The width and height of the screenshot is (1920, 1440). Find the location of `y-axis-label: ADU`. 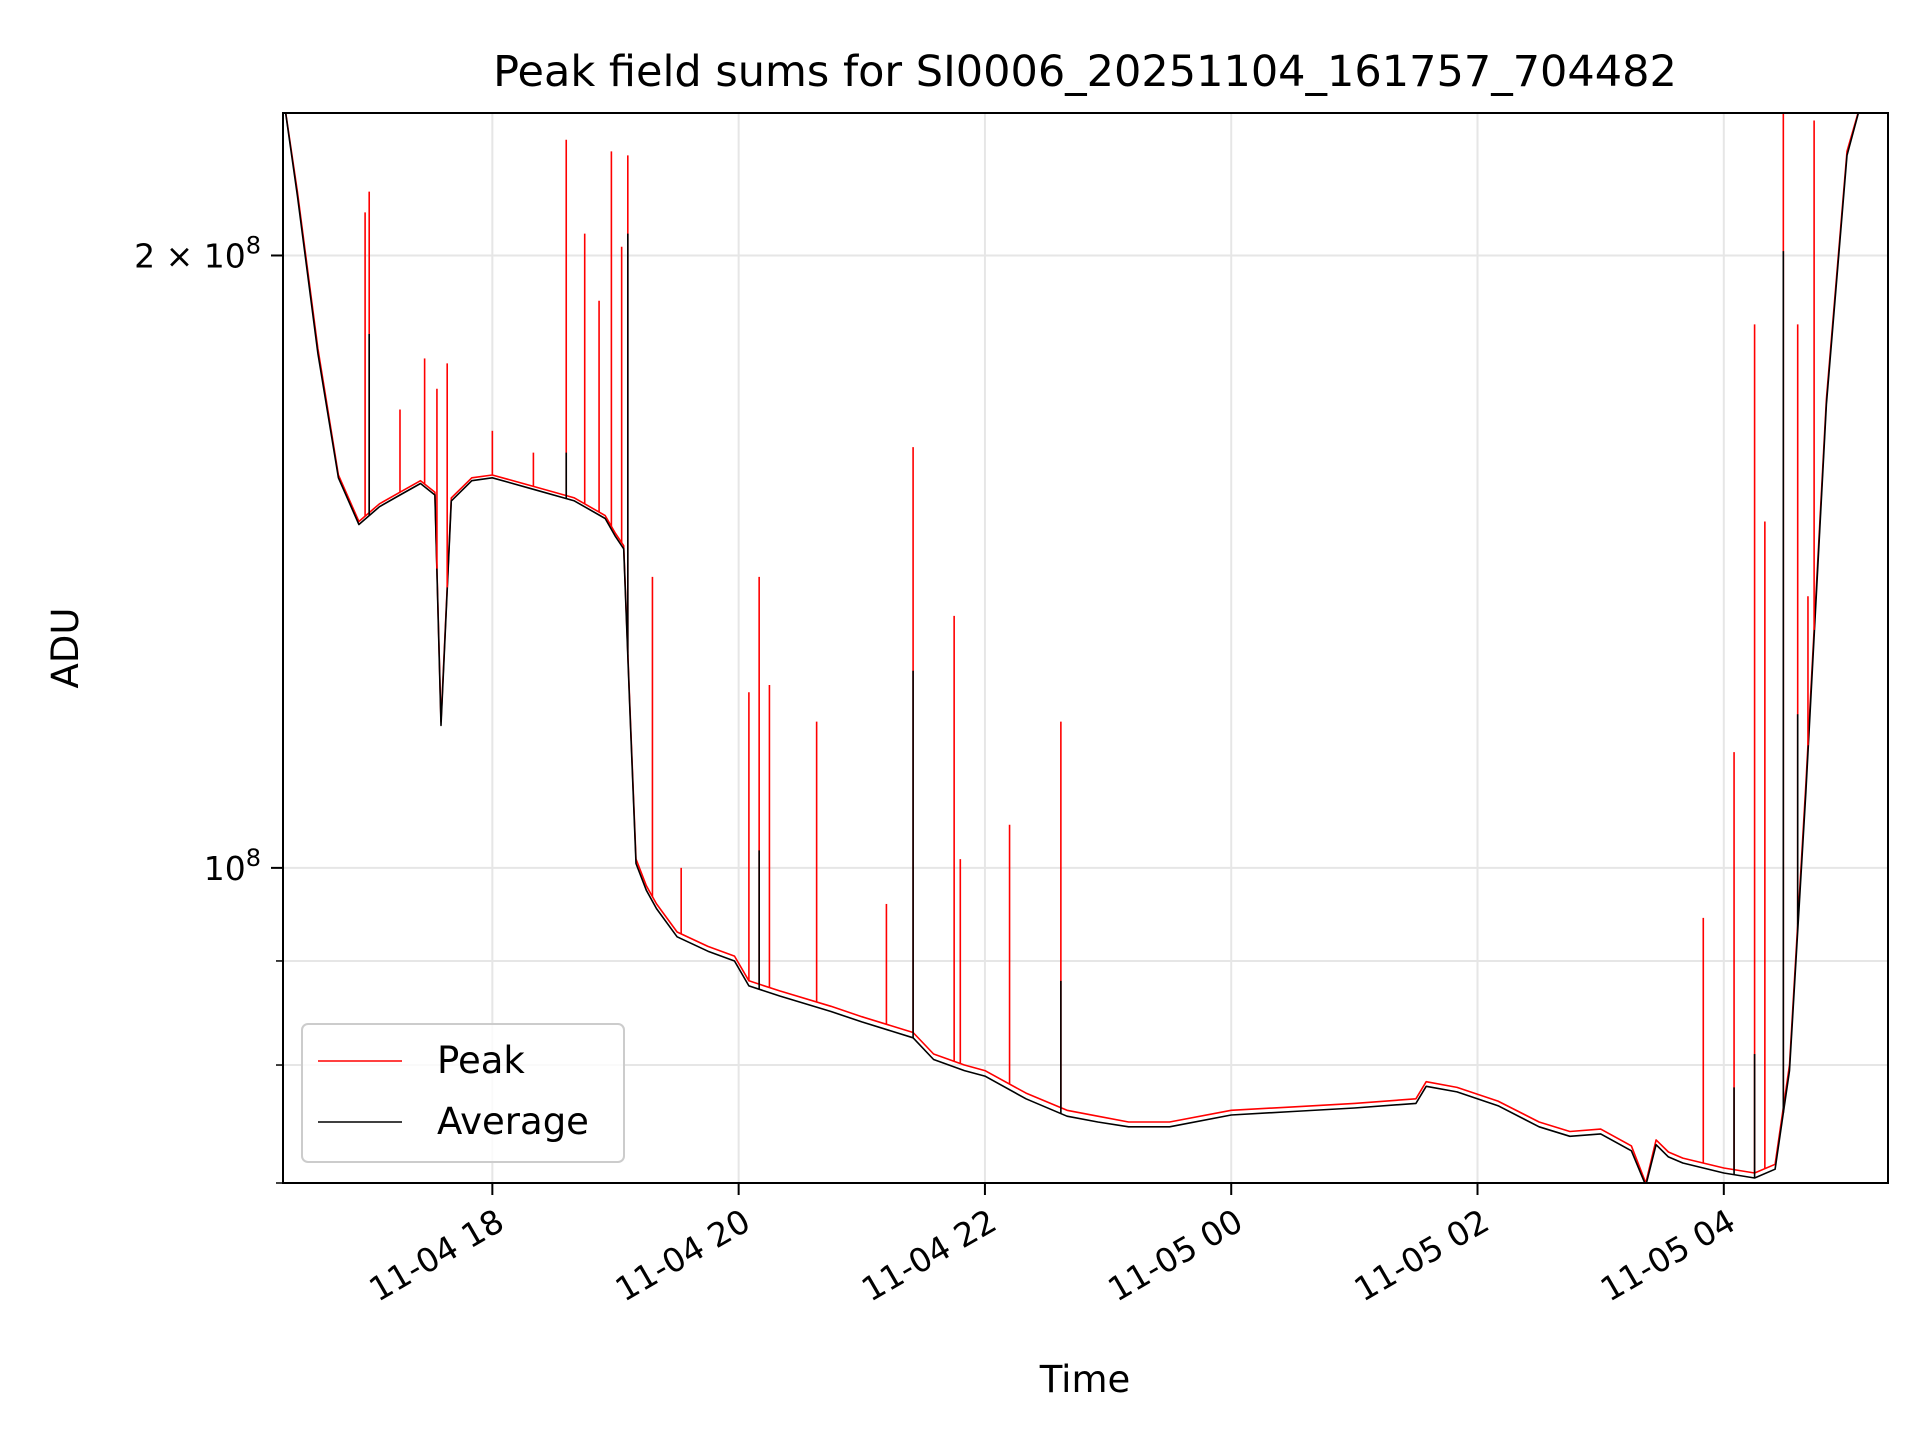

y-axis-label: ADU is located at coordinates (65, 648).